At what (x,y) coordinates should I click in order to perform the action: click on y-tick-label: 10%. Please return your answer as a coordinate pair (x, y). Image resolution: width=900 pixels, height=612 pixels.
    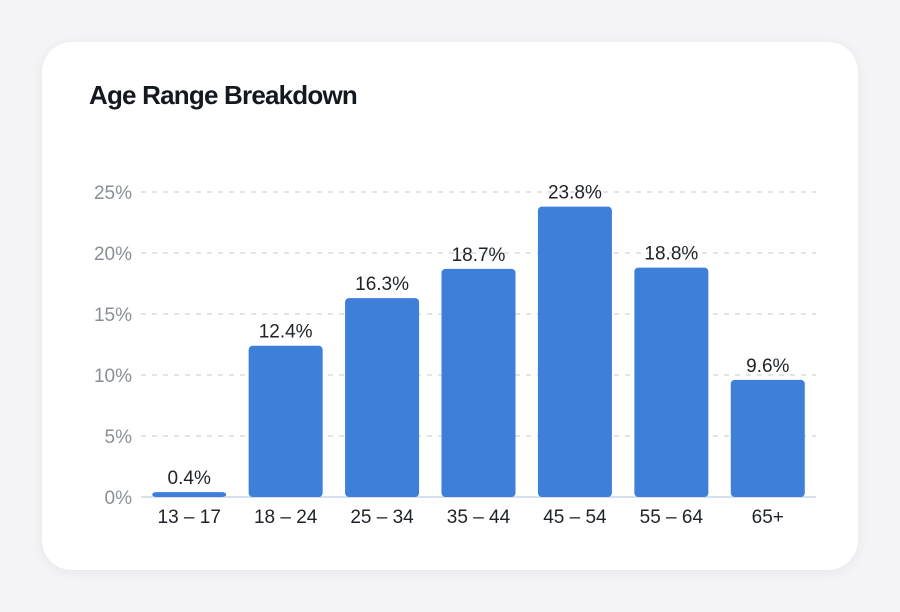
    Looking at the image, I should click on (113, 376).